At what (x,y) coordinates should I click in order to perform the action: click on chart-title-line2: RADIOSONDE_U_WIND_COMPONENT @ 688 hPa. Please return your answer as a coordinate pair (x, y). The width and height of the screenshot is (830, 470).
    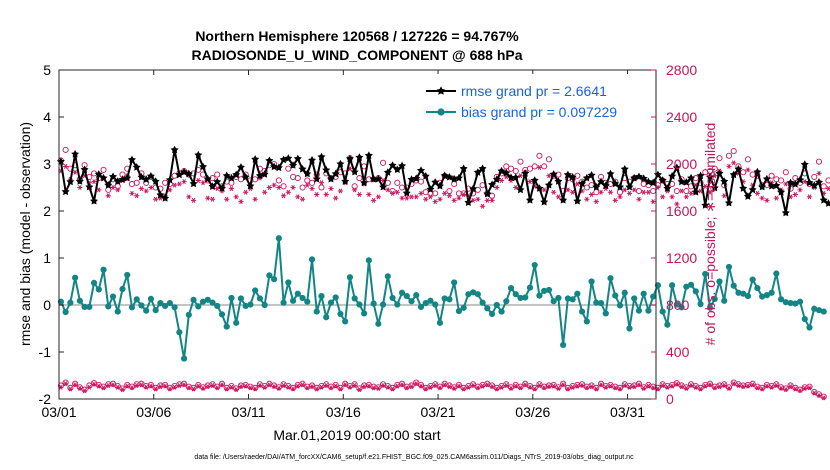
    Looking at the image, I should click on (356, 55).